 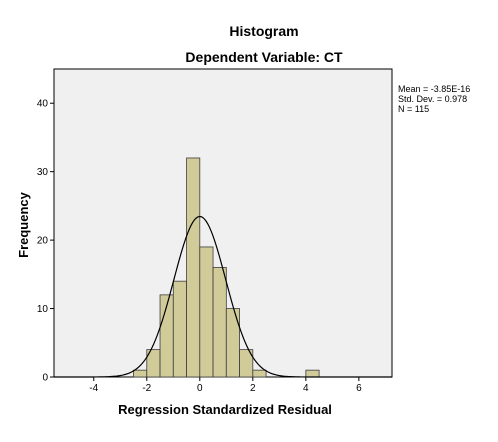 What do you see at coordinates (432, 99) in the screenshot?
I see `stats-std-dev: Std. Dev. = 0.978` at bounding box center [432, 99].